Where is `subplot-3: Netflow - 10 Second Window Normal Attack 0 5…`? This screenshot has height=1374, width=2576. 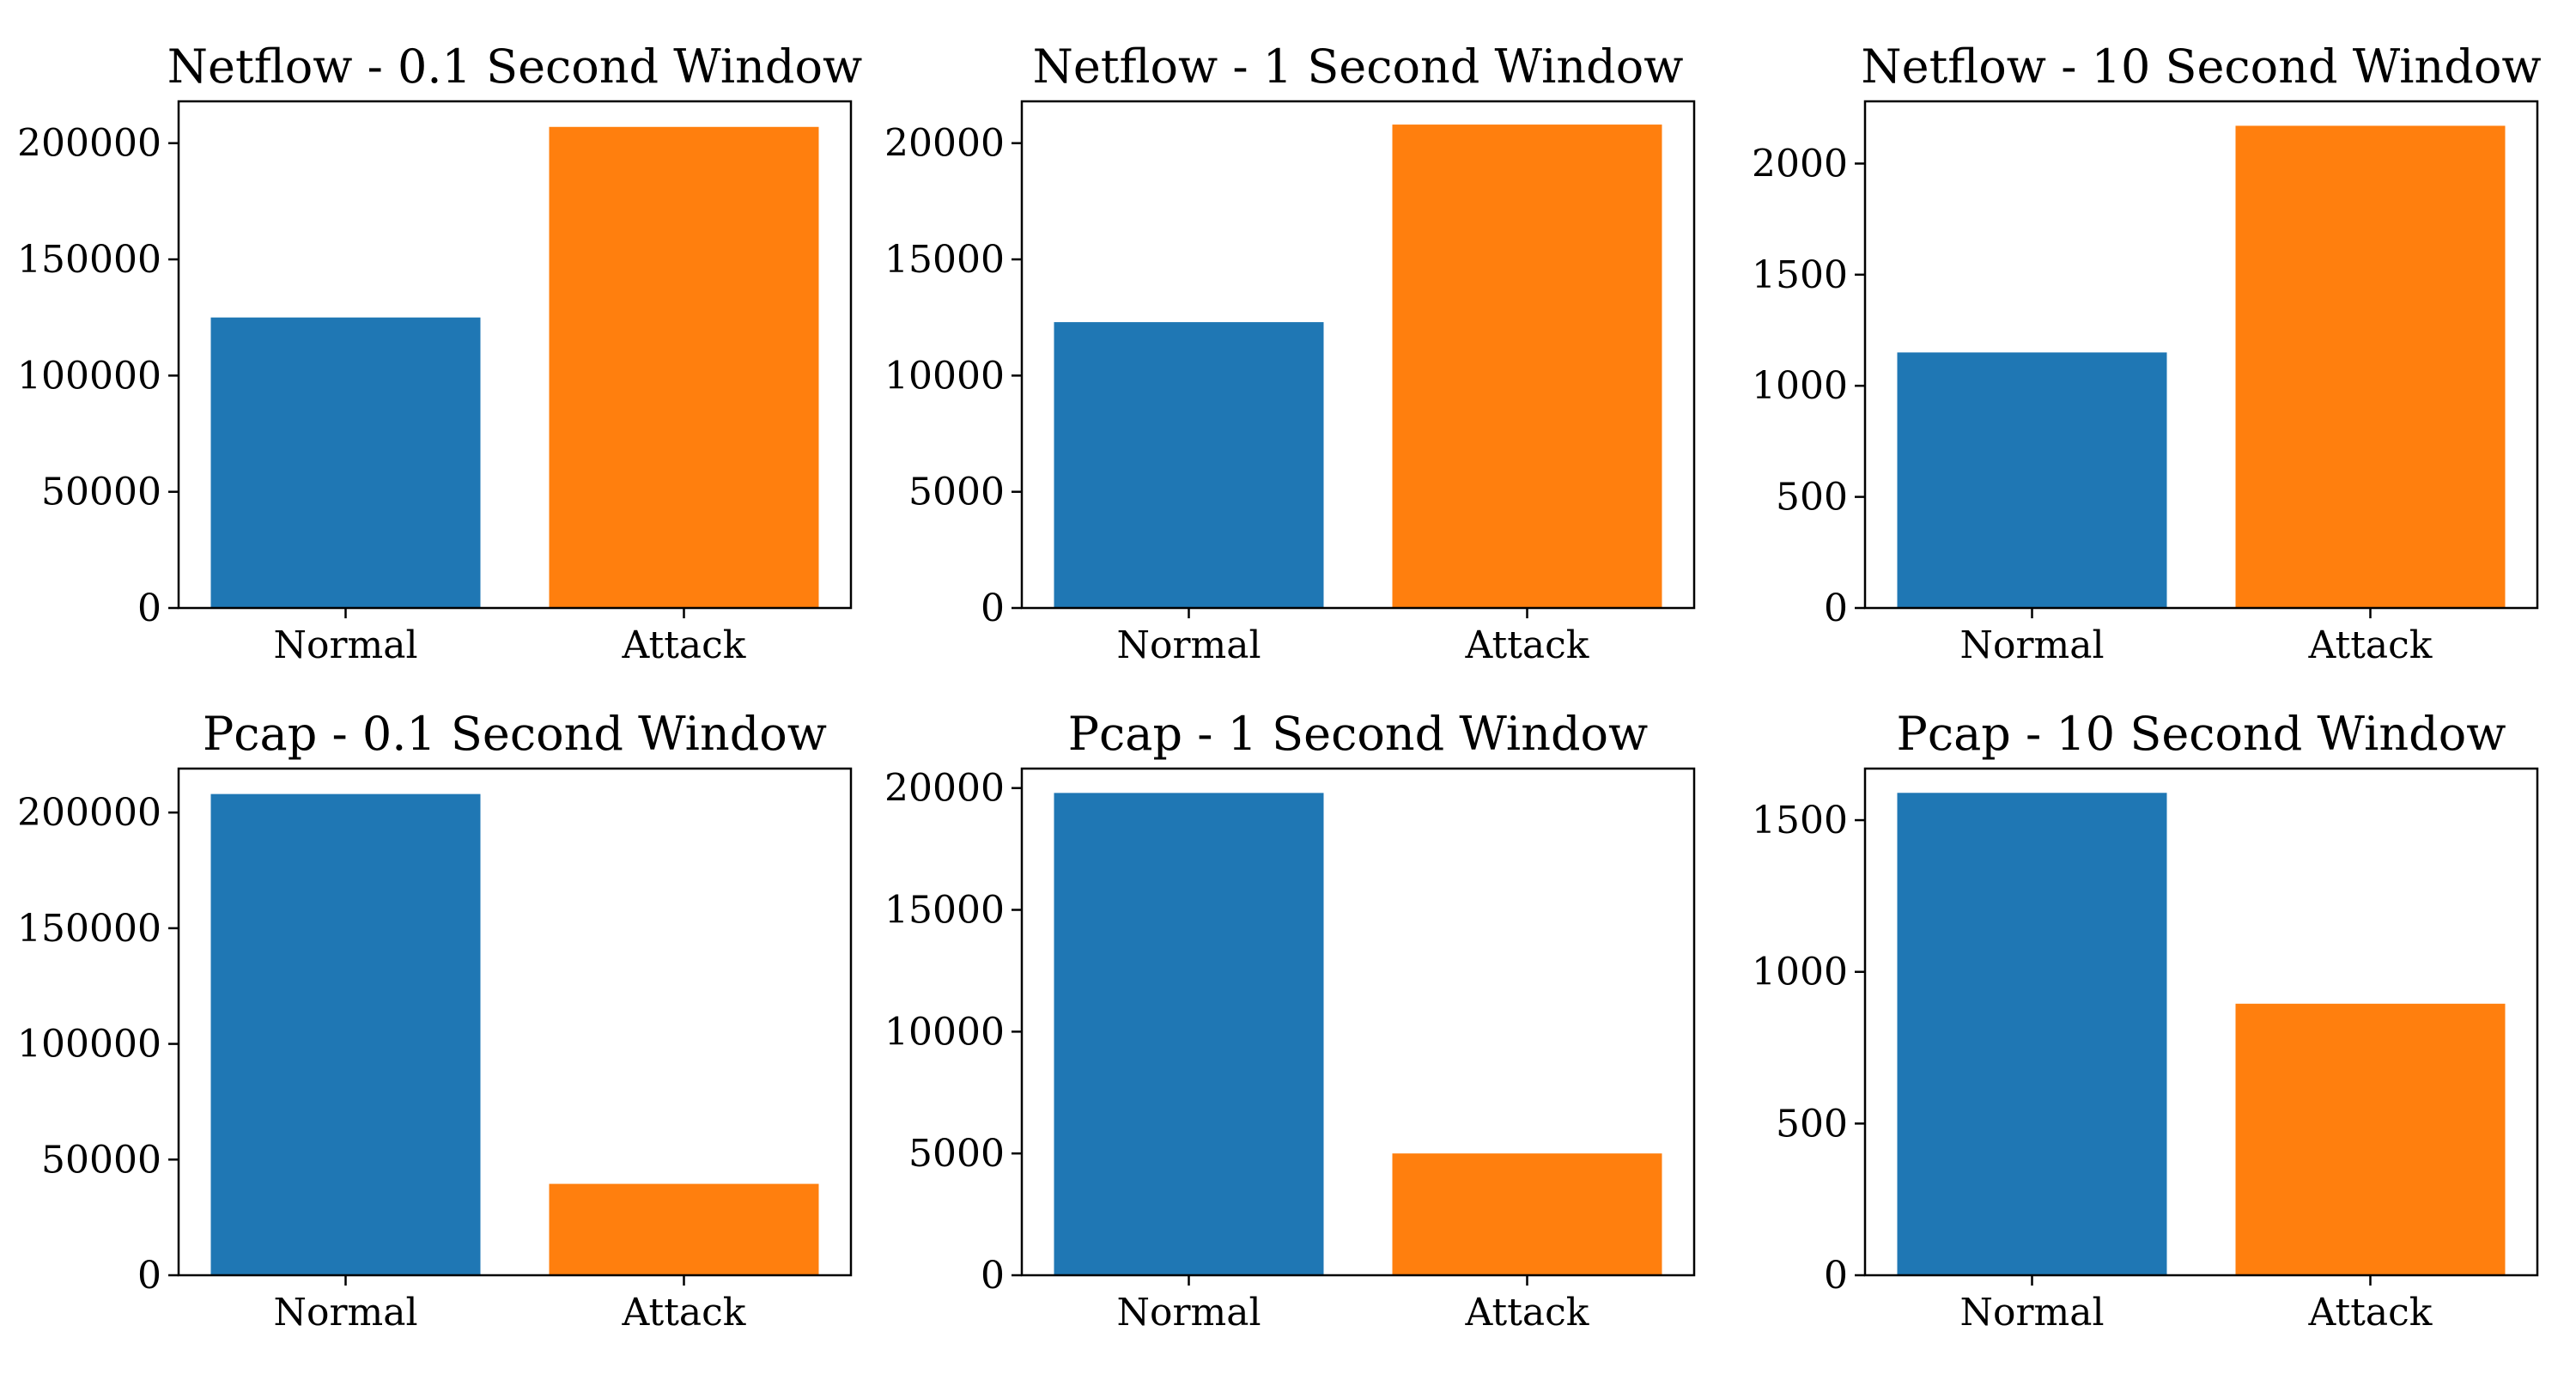
subplot-3: Netflow - 10 Second Window Normal Attack 0 5… is located at coordinates (2147, 353).